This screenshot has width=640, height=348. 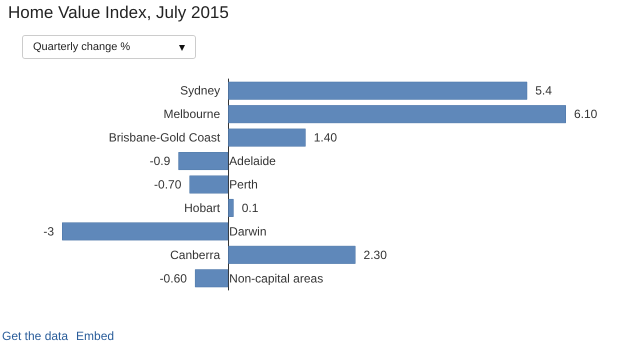 What do you see at coordinates (250, 207) in the screenshot?
I see `data-label: 0.1` at bounding box center [250, 207].